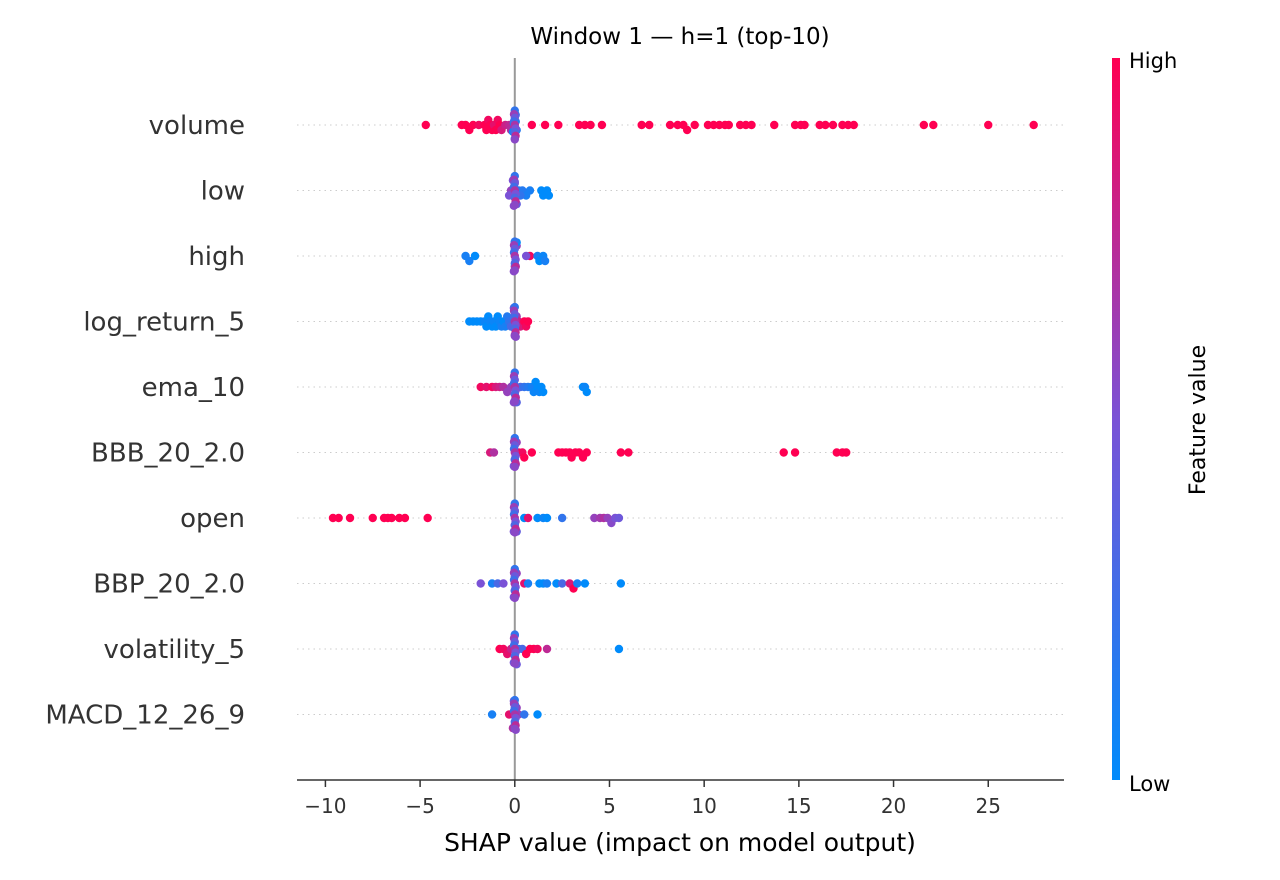  I want to click on x-tick-label: 5, so click(609, 806).